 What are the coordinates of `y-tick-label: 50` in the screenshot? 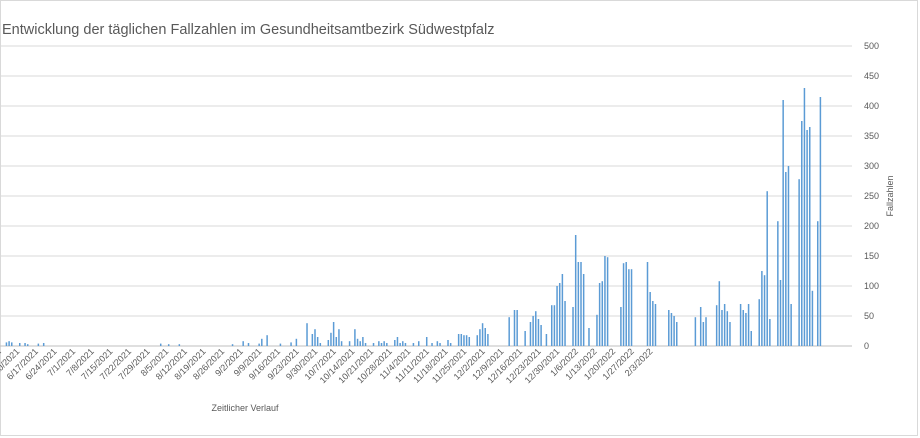 It's located at (869, 316).